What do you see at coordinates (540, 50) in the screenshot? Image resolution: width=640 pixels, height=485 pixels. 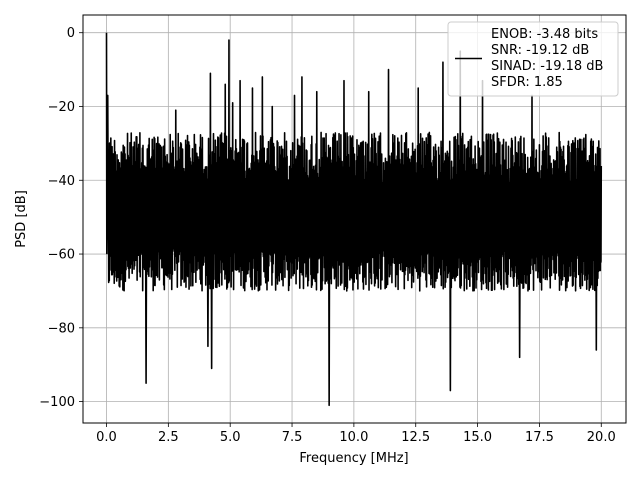 I see `legend-snr: SNR: -19.12 dB` at bounding box center [540, 50].